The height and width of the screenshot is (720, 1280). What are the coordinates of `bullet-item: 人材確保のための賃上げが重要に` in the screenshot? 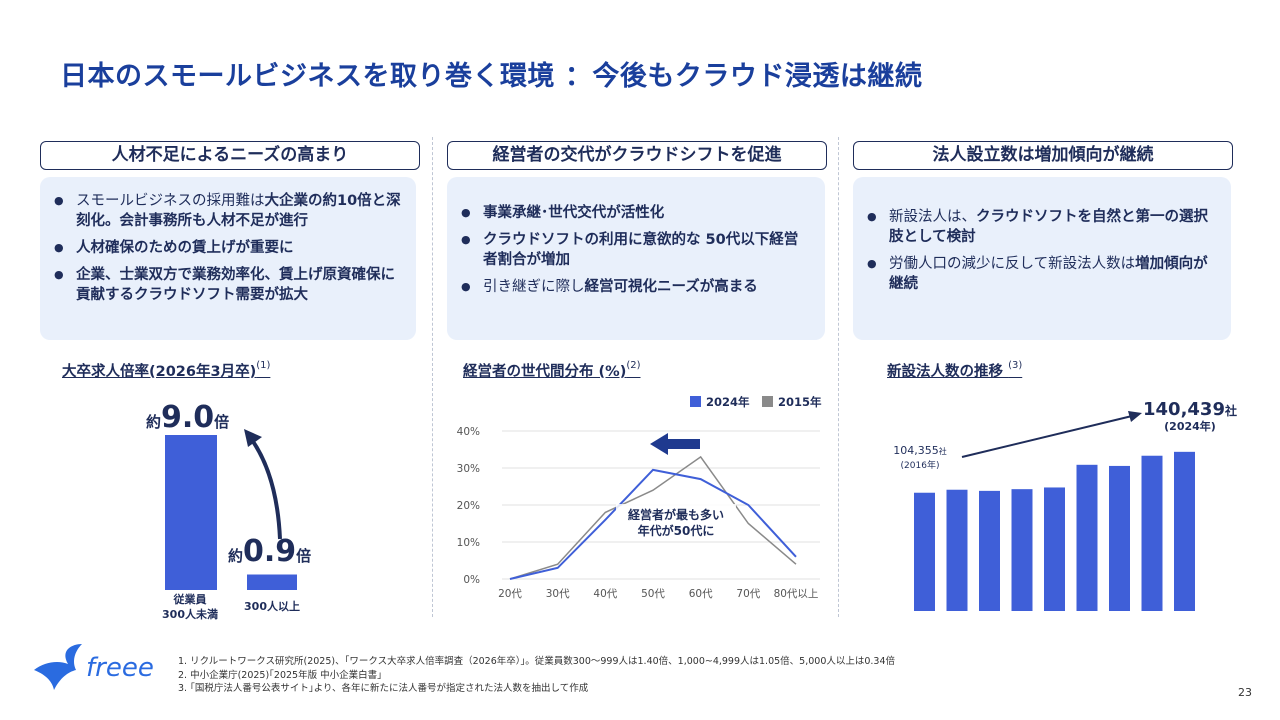 It's located at (228, 248).